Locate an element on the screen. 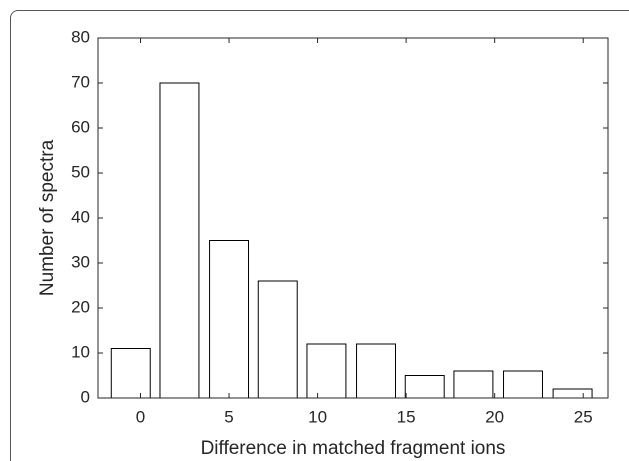 The height and width of the screenshot is (461, 629). y-tick-label: 60 is located at coordinates (80, 126).